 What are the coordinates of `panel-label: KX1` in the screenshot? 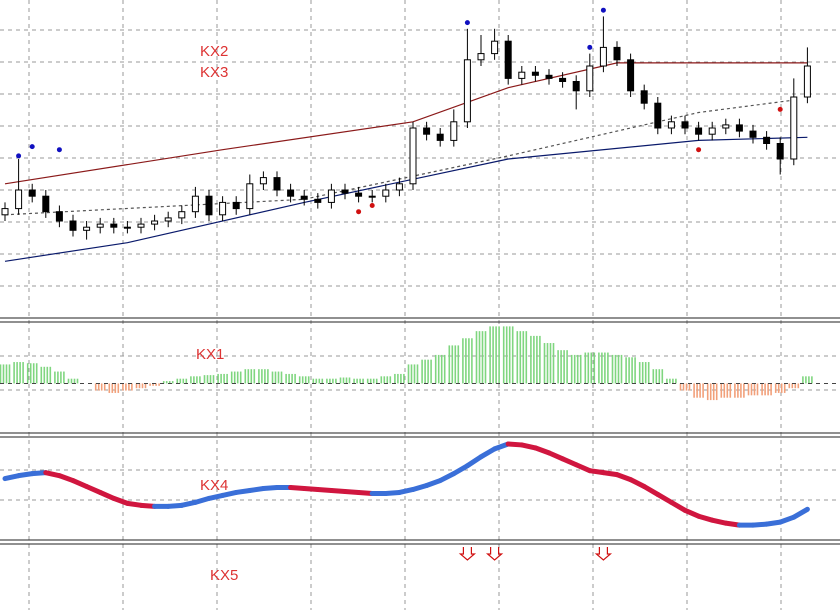 It's located at (210, 354).